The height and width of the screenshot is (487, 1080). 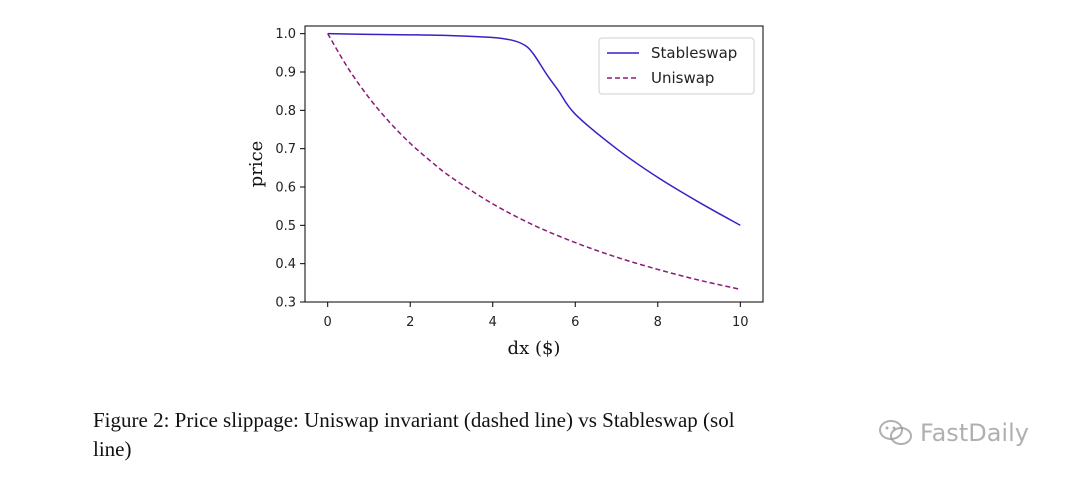 I want to click on caption-line-2: line), so click(x=112, y=449).